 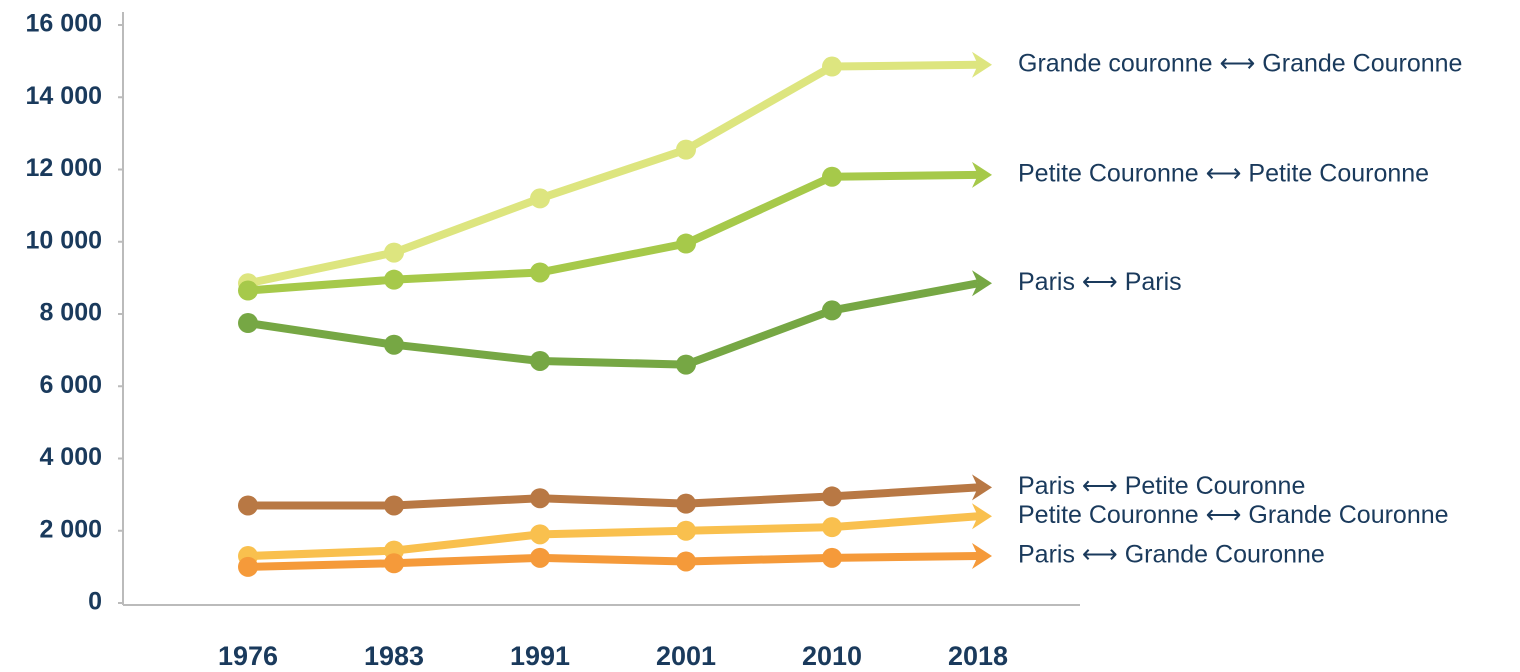 I want to click on series-label: Grande couronne ⟷ Grande Couronne, so click(x=1240, y=63).